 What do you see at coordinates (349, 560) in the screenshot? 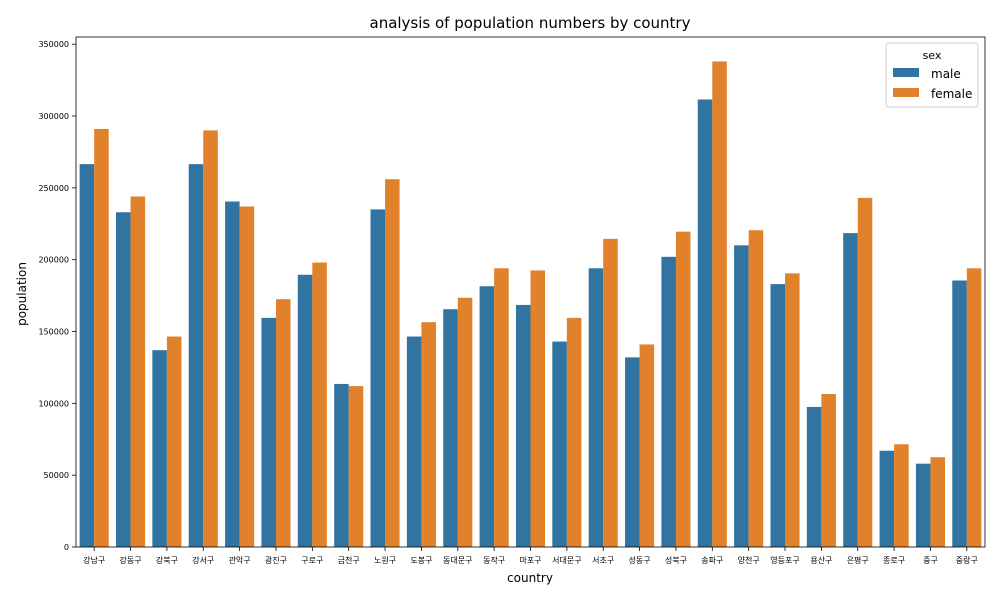
I see `x-tick-label: 금천구` at bounding box center [349, 560].